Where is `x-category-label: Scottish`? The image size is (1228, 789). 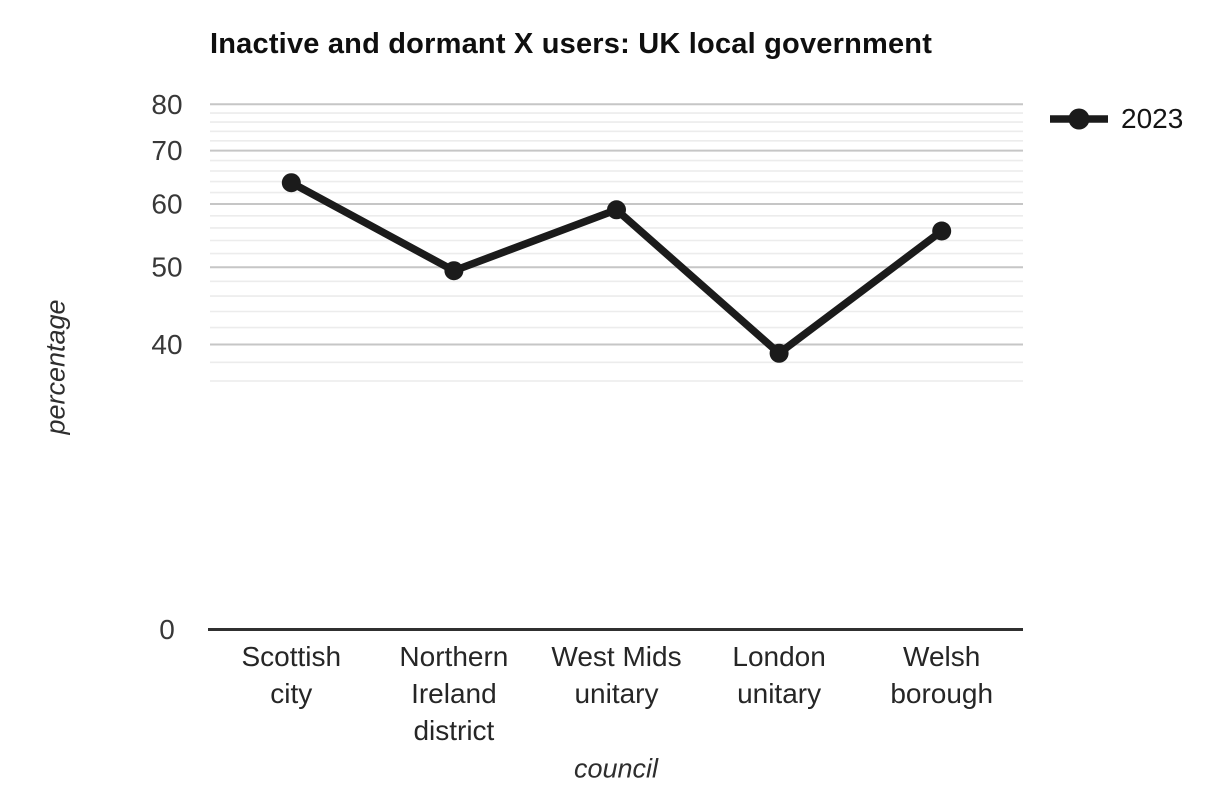
x-category-label: Scottish is located at coordinates (291, 656).